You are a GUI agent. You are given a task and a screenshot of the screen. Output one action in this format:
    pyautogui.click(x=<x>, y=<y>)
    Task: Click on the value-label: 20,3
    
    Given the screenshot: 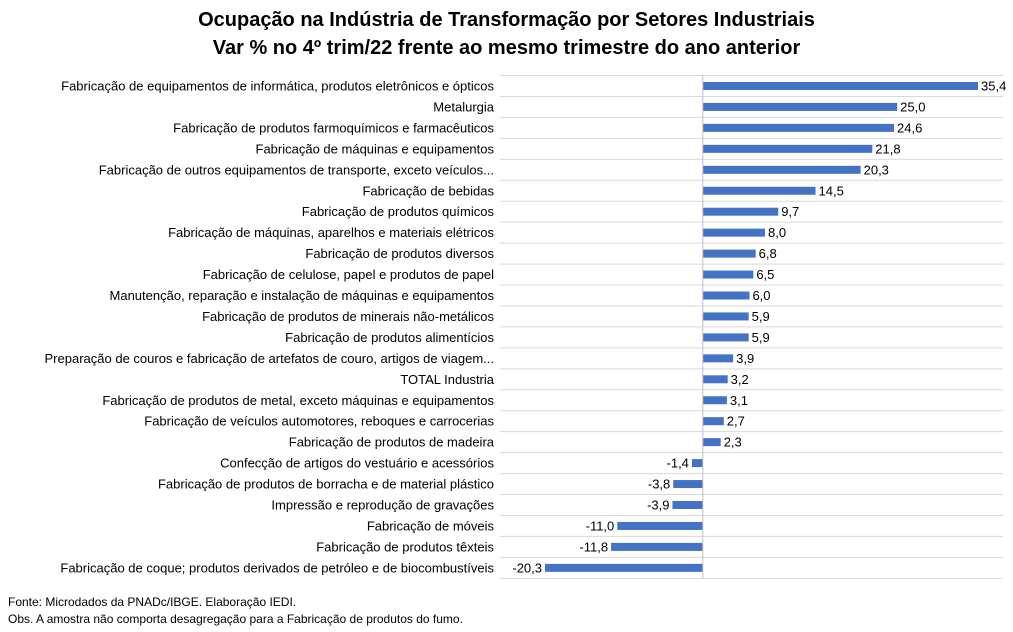 What is the action you would take?
    pyautogui.click(x=876, y=169)
    